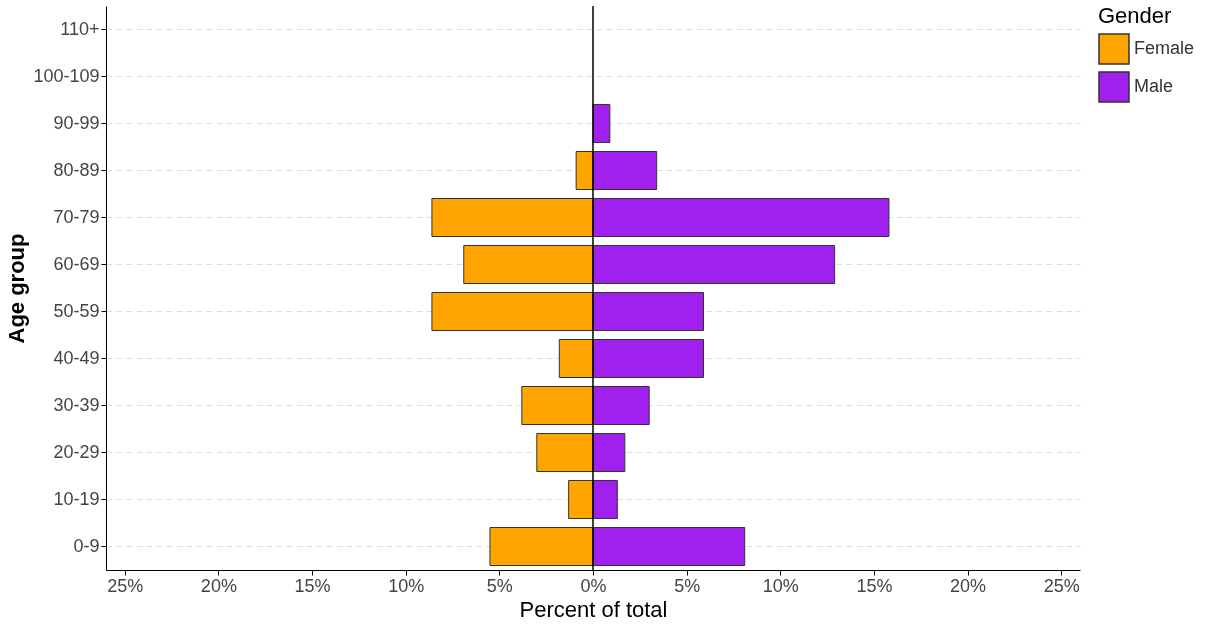 The height and width of the screenshot is (632, 1217). What do you see at coordinates (76, 404) in the screenshot?
I see `y-tick-label: 30-39` at bounding box center [76, 404].